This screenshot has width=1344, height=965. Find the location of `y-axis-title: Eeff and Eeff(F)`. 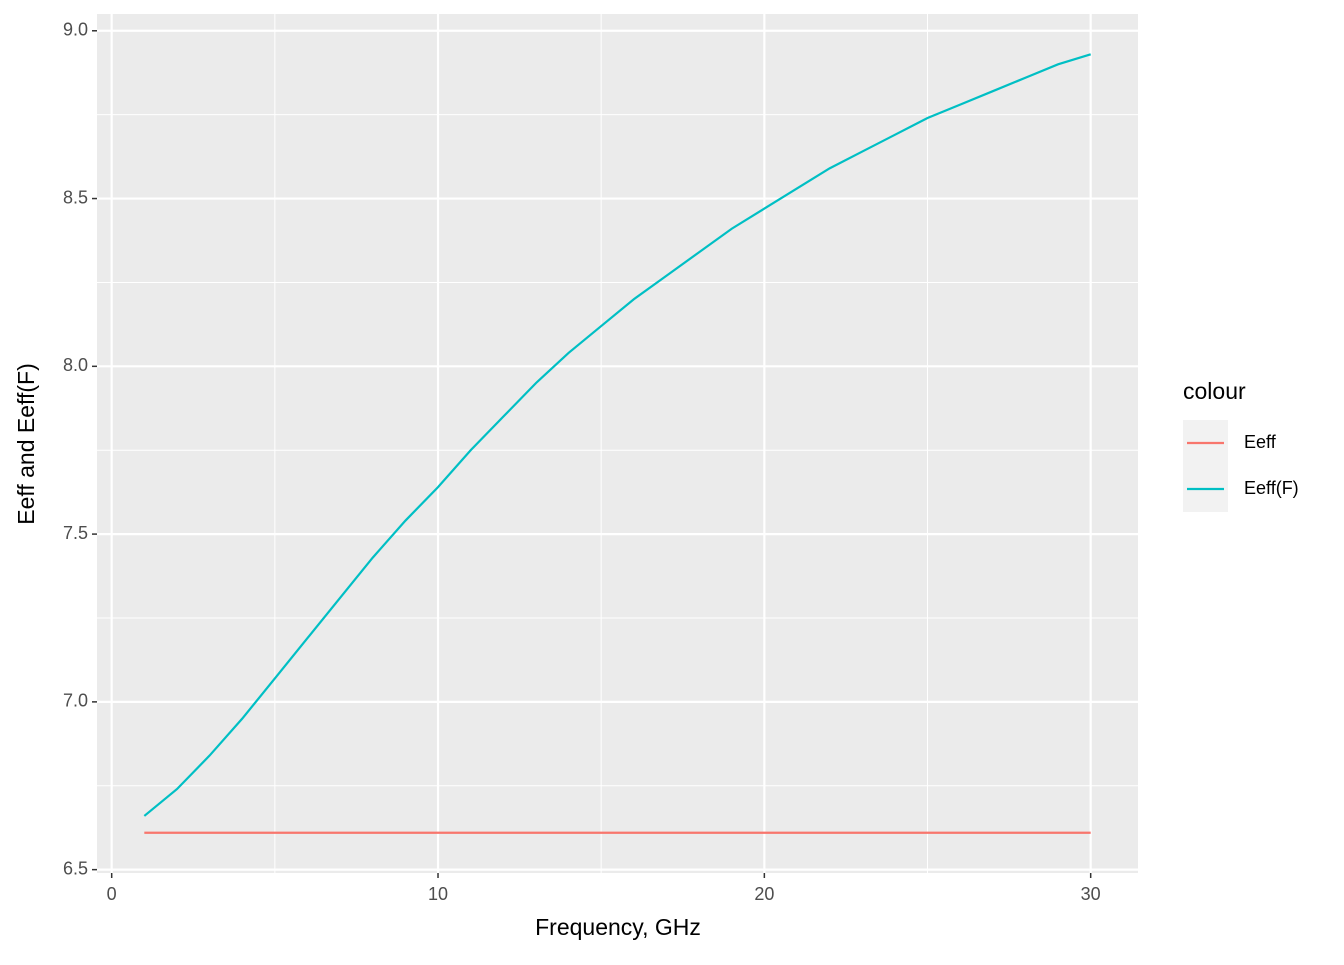

y-axis-title: Eeff and Eeff(F) is located at coordinates (26, 444).